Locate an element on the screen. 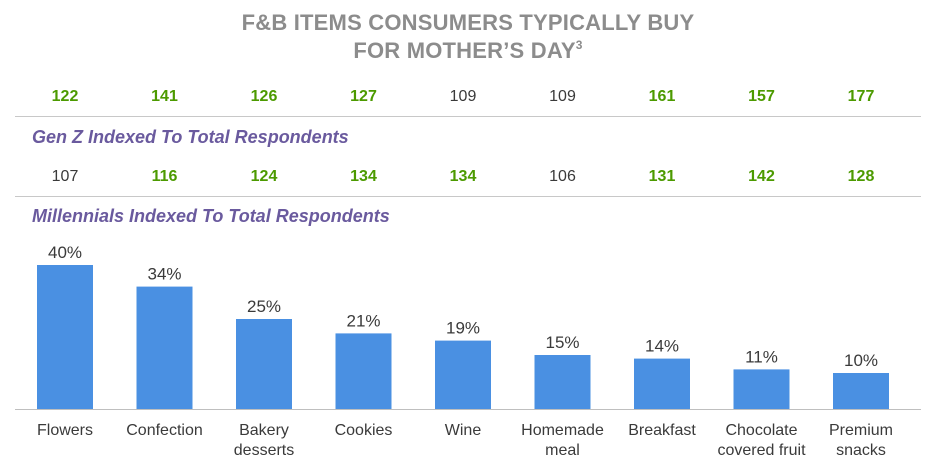  bar-value-label: 14% is located at coordinates (662, 346).